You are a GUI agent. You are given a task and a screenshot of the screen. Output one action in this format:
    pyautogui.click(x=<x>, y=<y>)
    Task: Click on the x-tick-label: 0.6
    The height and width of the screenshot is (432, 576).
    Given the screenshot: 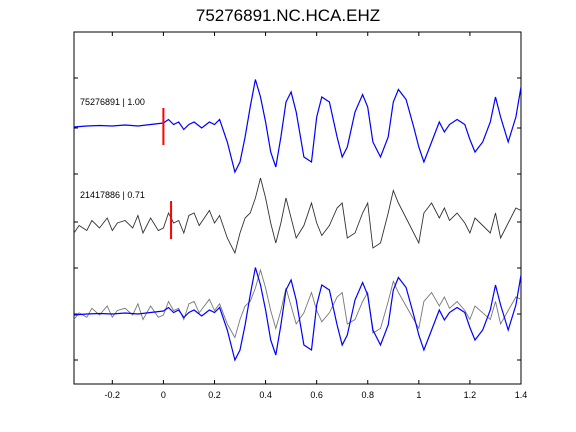 What is the action you would take?
    pyautogui.click(x=316, y=395)
    